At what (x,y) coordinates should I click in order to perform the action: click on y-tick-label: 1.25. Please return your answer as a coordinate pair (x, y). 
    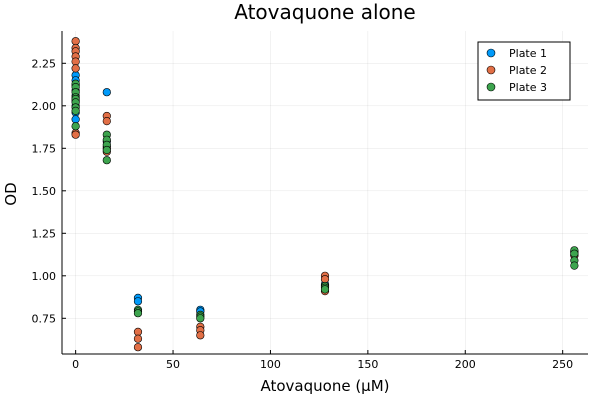
    Looking at the image, I should click on (44, 233).